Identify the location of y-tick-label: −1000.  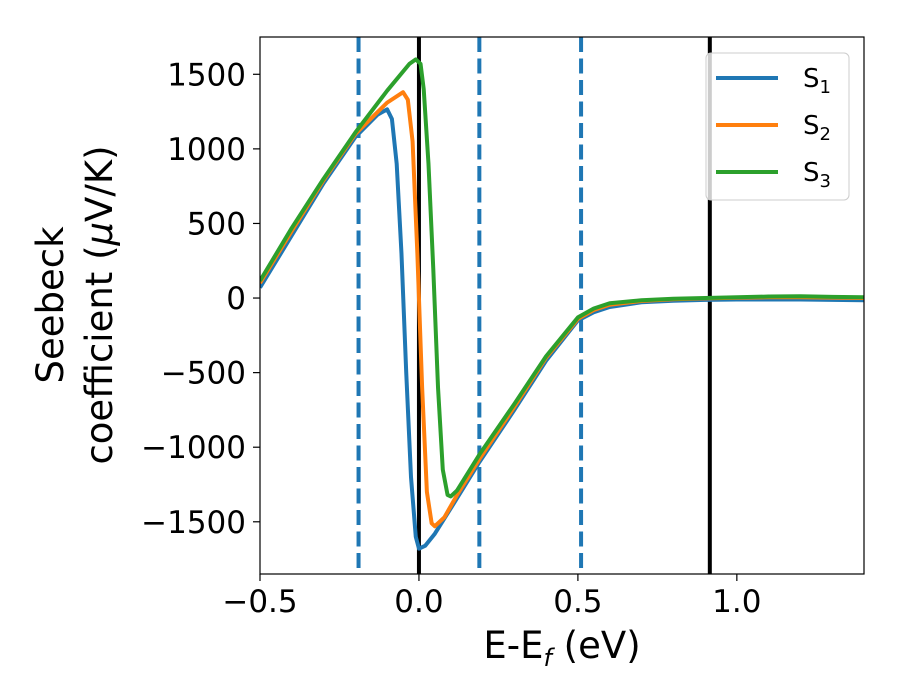
(193, 448).